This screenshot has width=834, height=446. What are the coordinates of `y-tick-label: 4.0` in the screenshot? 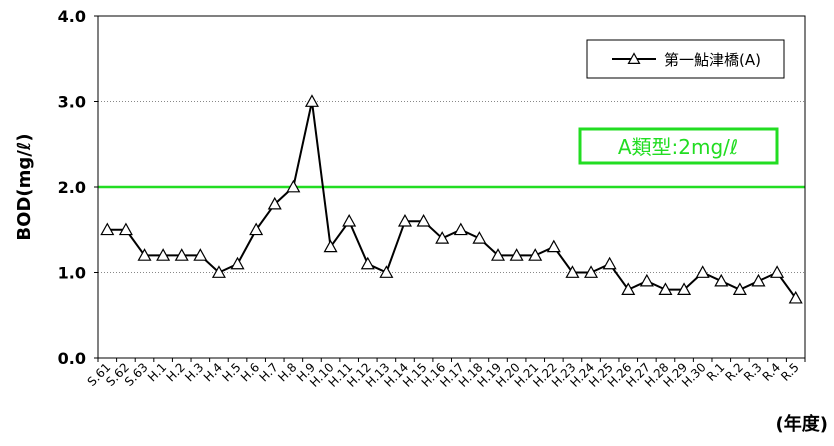 It's located at (72, 16).